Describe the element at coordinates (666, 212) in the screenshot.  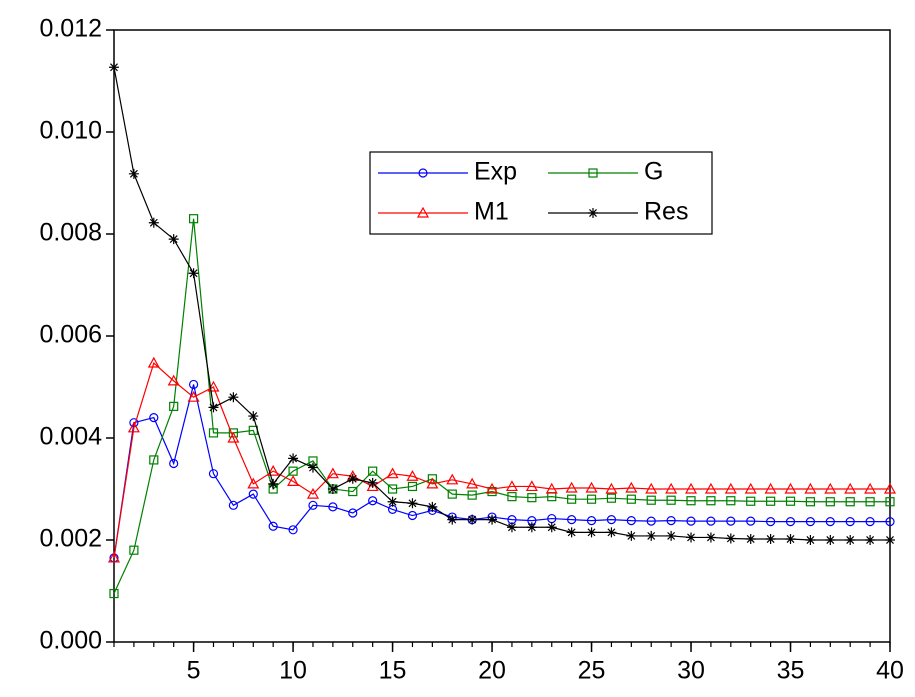
I see `legend-label: Res` at that location.